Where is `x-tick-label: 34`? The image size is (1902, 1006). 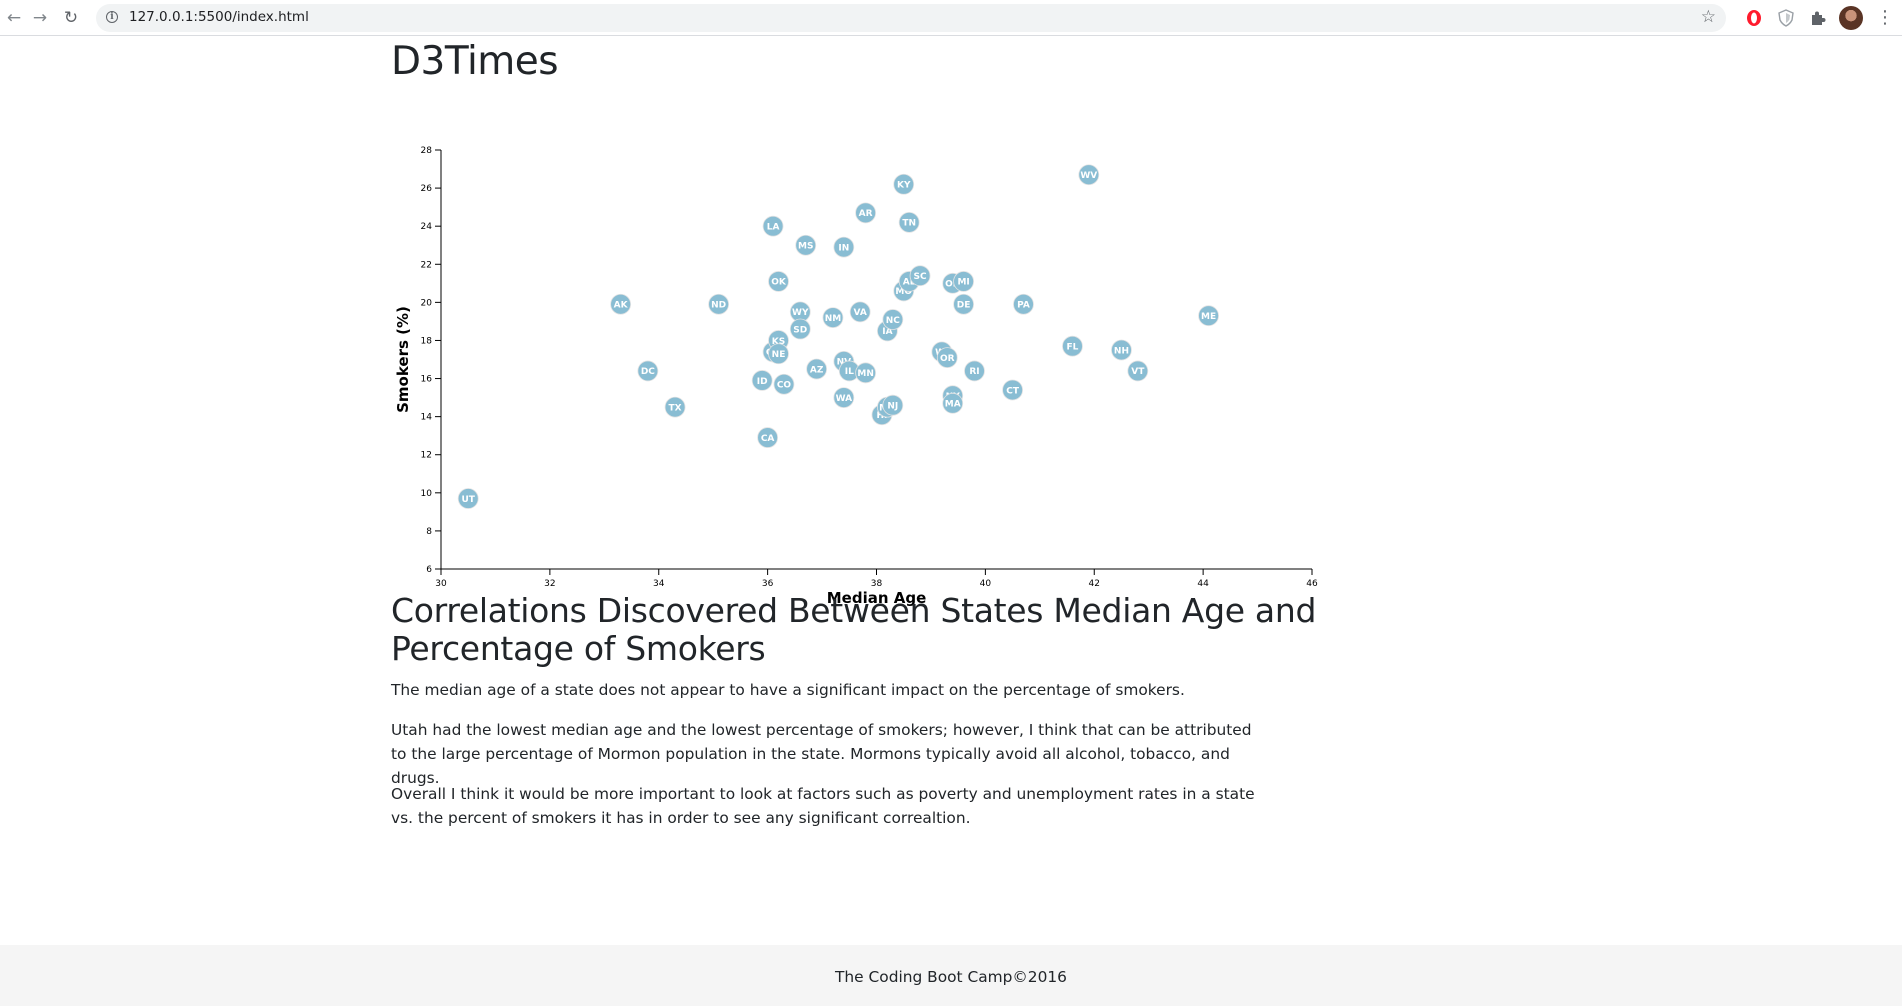 x-tick-label: 34 is located at coordinates (659, 584).